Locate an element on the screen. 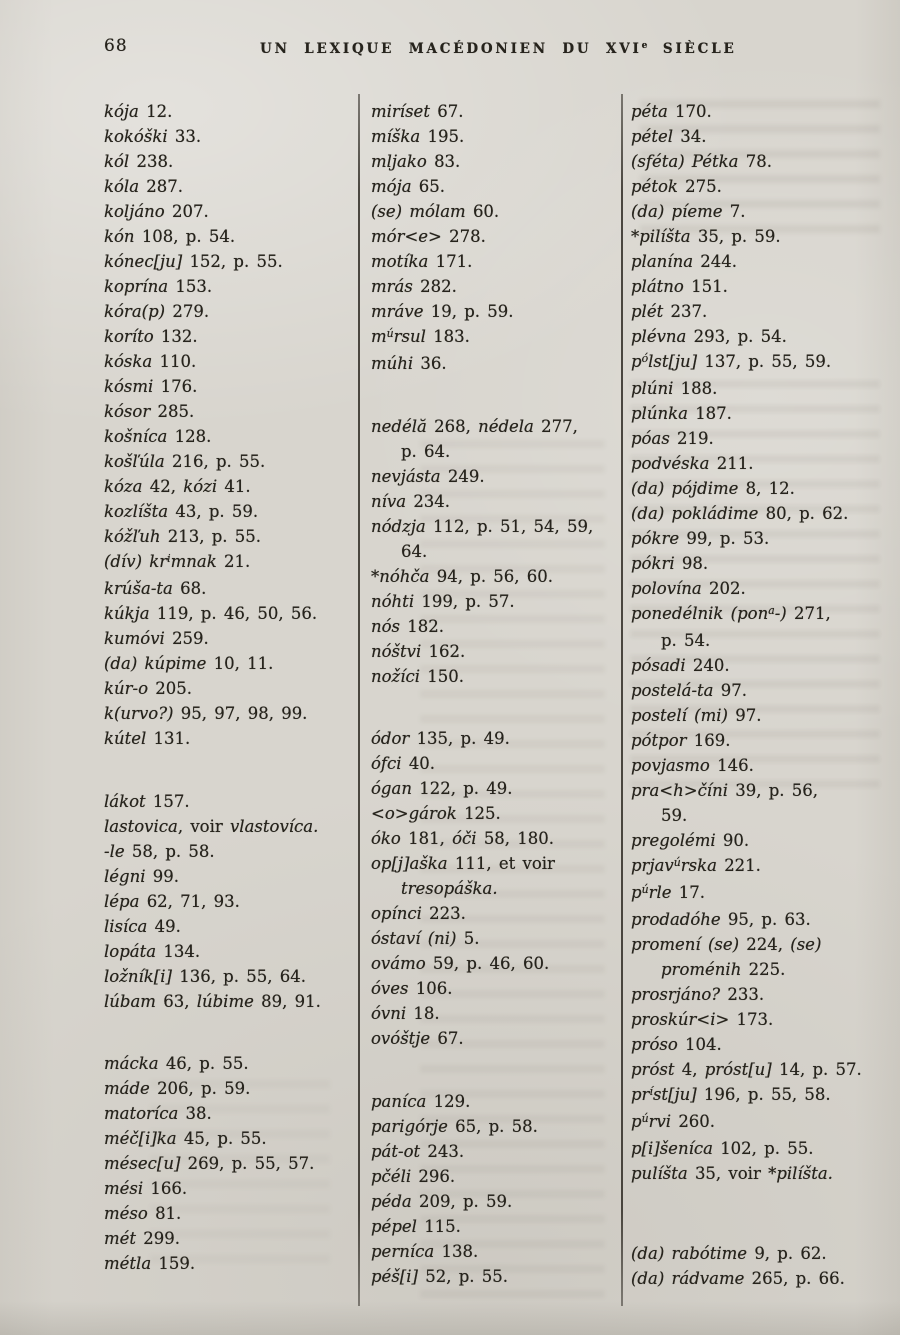 This screenshot has width=900, height=1335. reference-numbers: 223. is located at coordinates (447, 913).